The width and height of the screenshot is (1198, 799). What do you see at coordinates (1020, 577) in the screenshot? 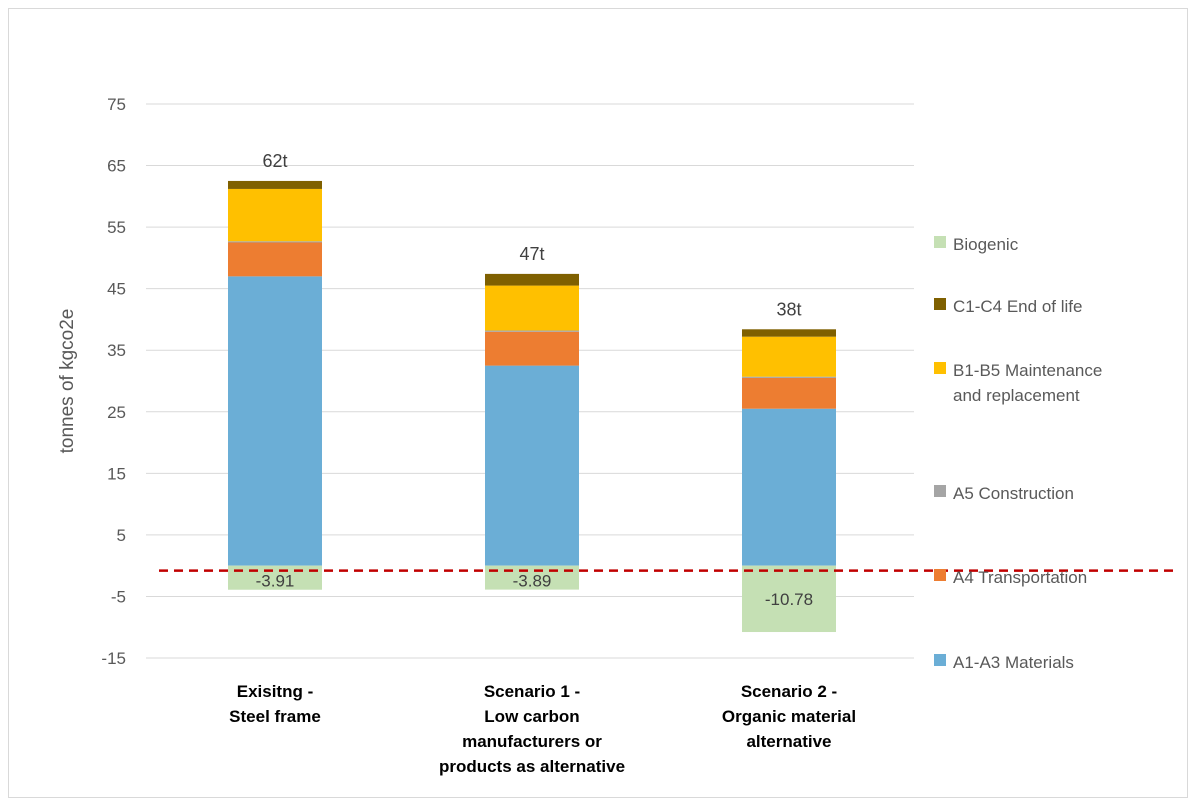
I see `legend-label: A4 Transportation` at bounding box center [1020, 577].